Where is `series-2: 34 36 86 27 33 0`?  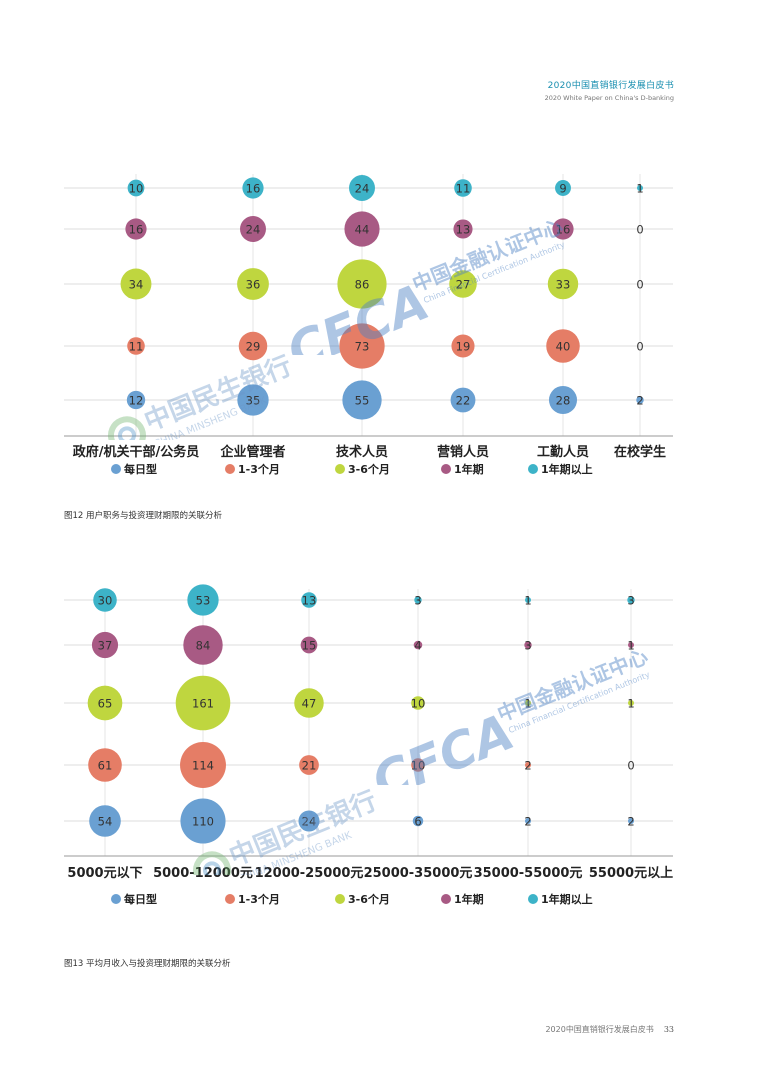 series-2: 34 36 86 27 33 0 is located at coordinates (382, 284).